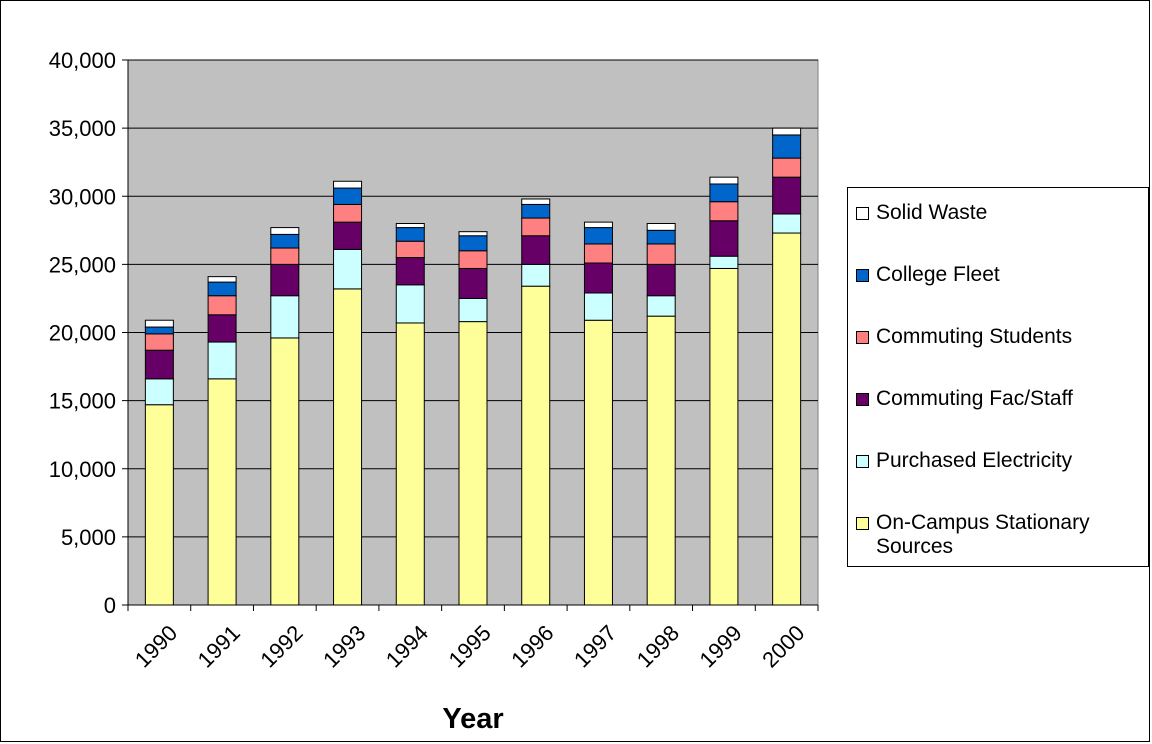 This screenshot has width=1152, height=744. I want to click on legend-item: Purchased Electricity, so click(1001, 461).